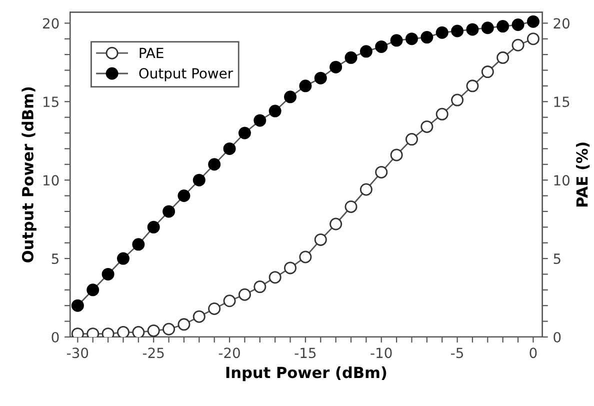  I want to click on x-tick-label: -20, so click(229, 353).